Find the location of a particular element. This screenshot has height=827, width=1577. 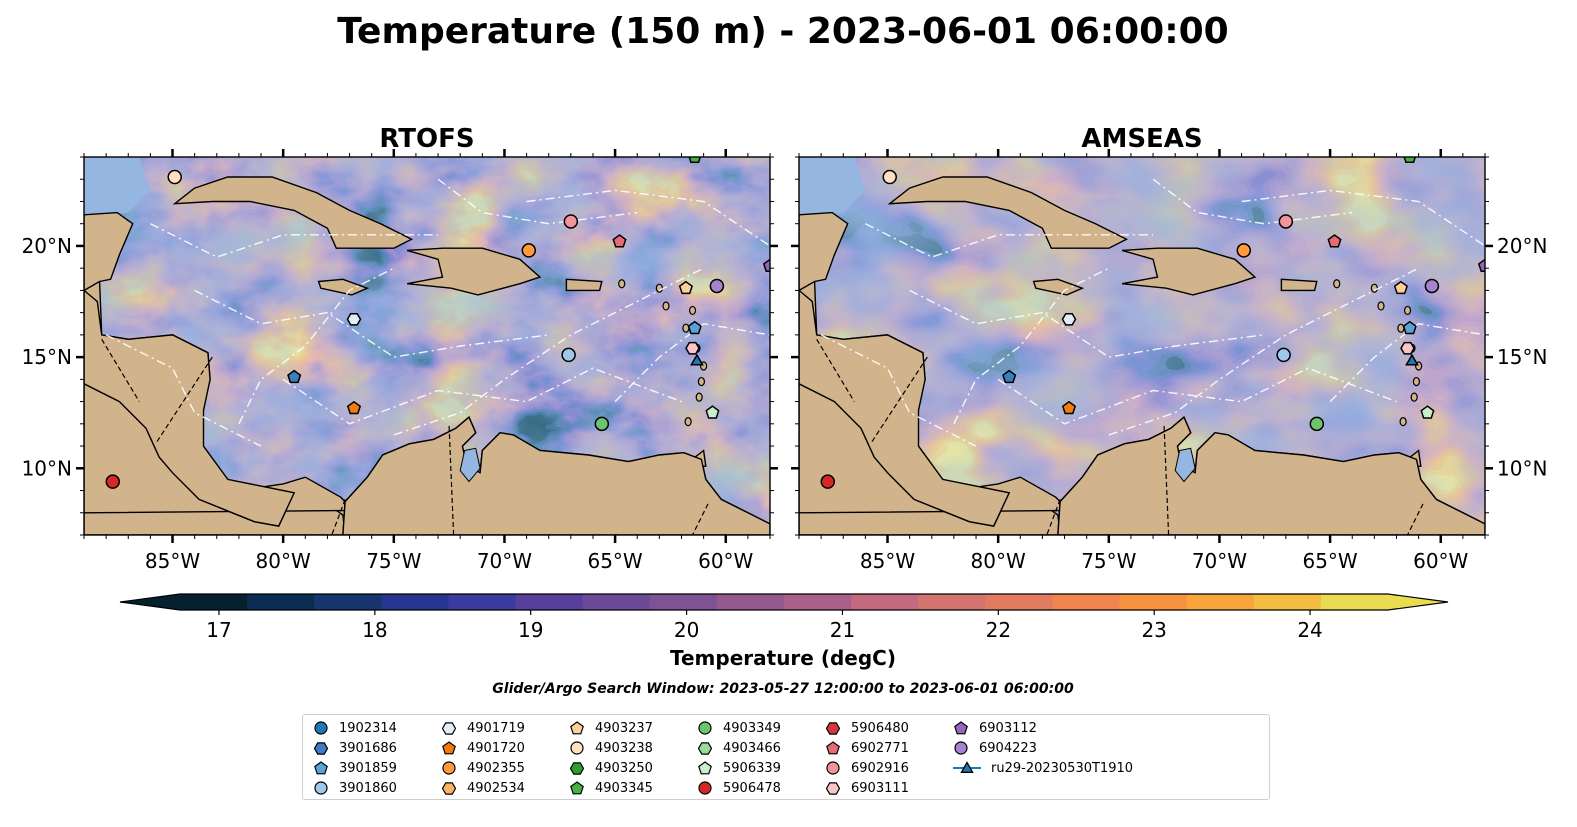

legend-label: 3901859 is located at coordinates (368, 768).